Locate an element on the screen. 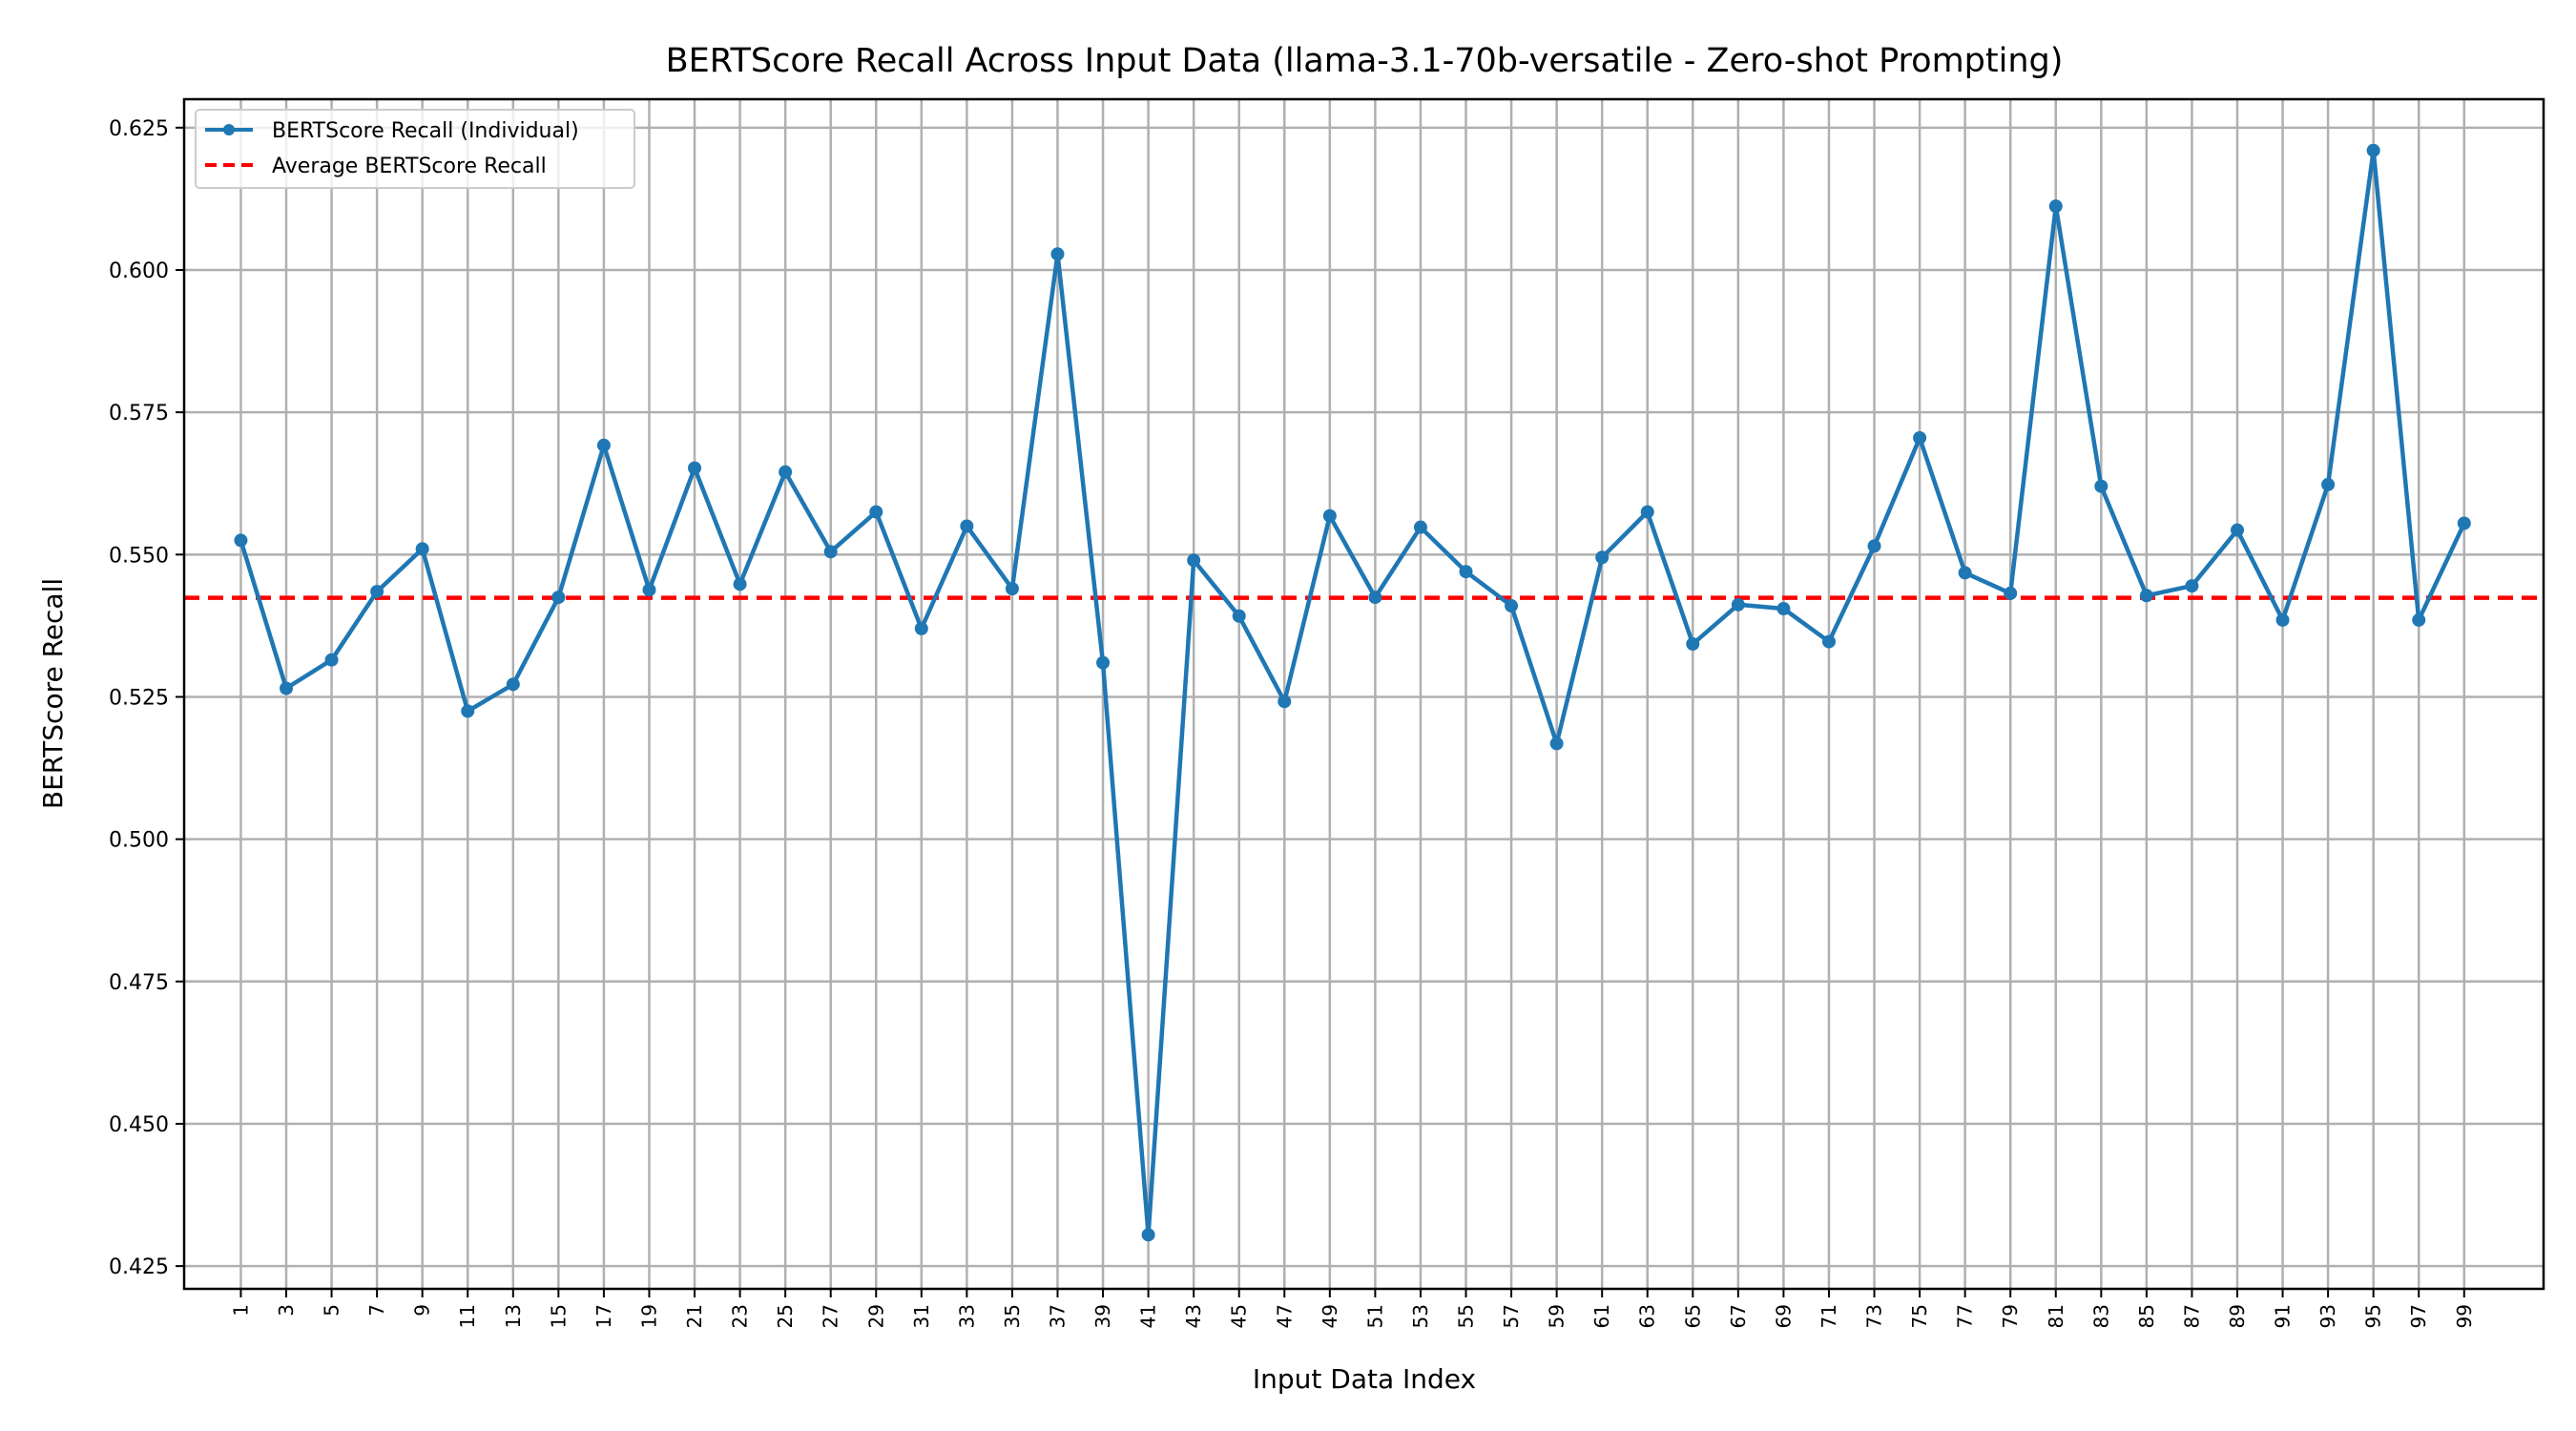 The height and width of the screenshot is (1431, 2576). x-tick-label: 31 is located at coordinates (921, 1316).